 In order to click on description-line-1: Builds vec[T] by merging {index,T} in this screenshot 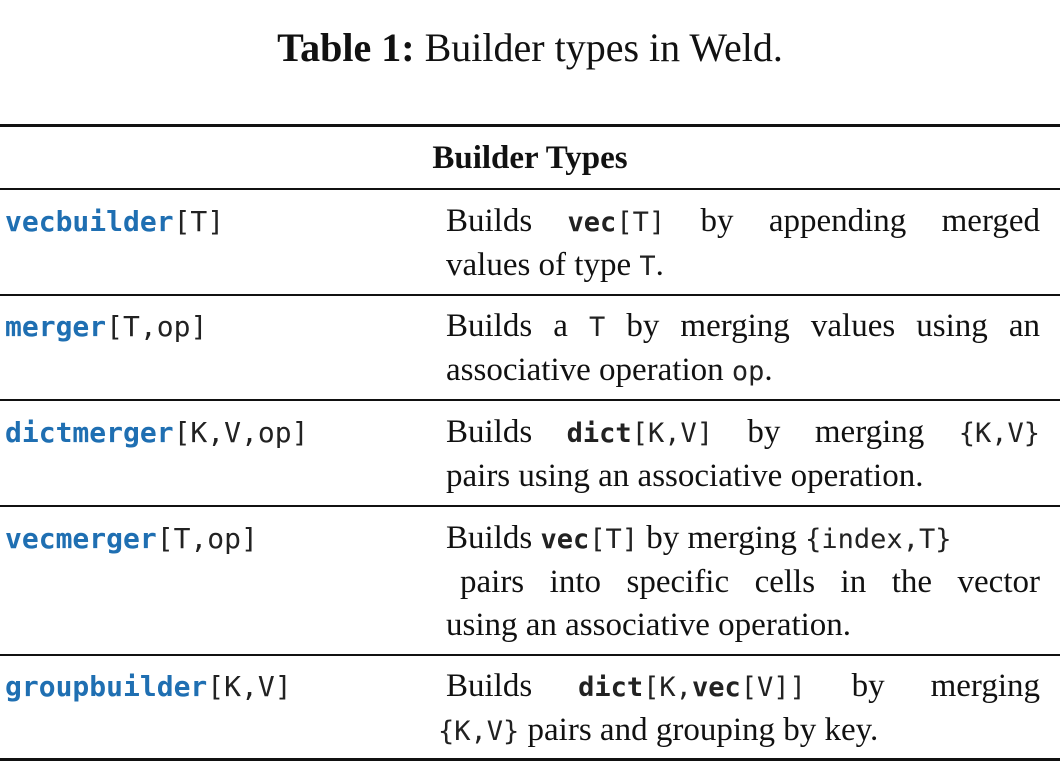, I will do `click(743, 539)`.